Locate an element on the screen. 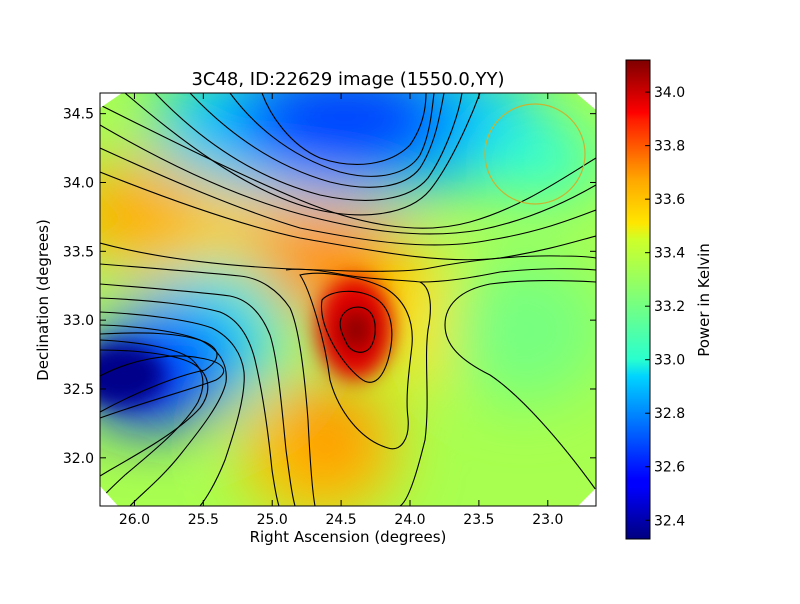  beam-circle is located at coordinates (535, 154).